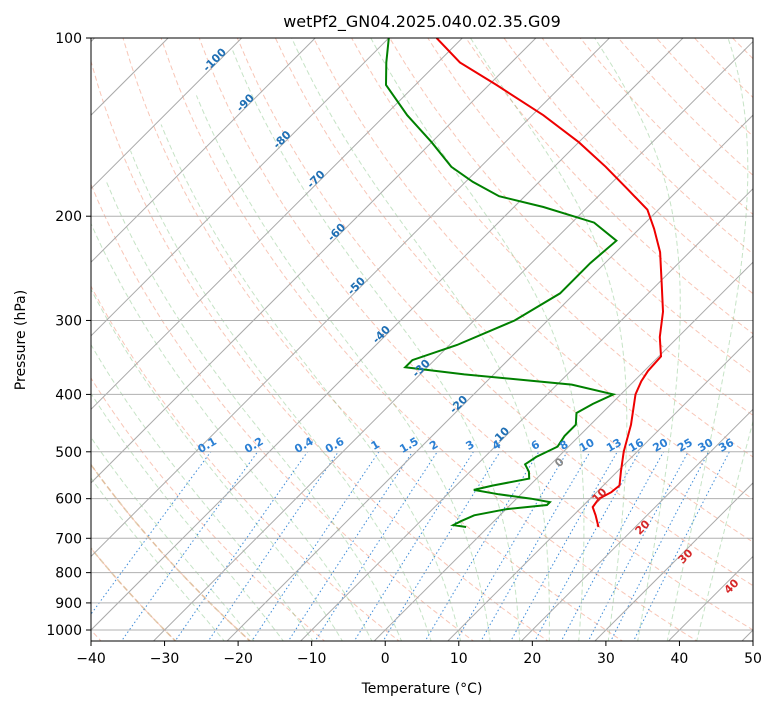 The image size is (775, 708). I want to click on x-tick-label: 10, so click(459, 659).